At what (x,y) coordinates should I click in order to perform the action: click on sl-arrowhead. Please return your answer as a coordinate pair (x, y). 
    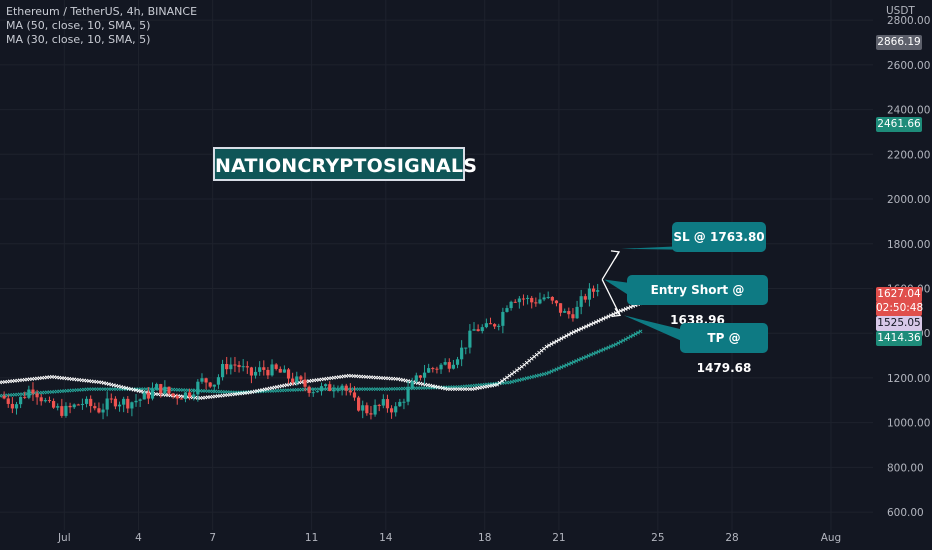
    Looking at the image, I should click on (615, 255).